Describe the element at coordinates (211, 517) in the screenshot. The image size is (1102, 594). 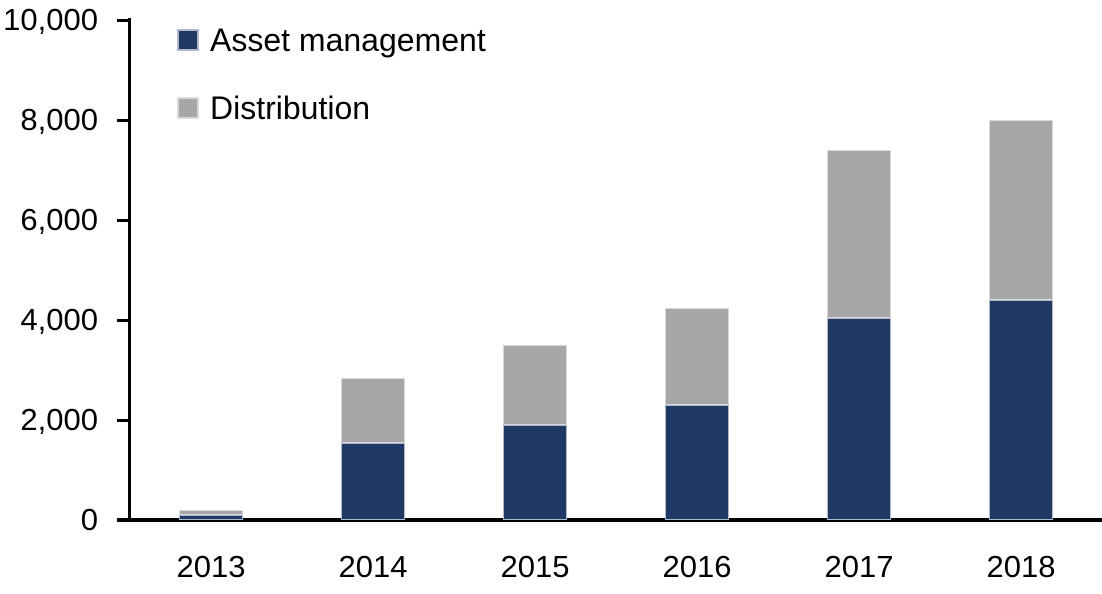
I see `bar-segment-asset-management-2013` at that location.